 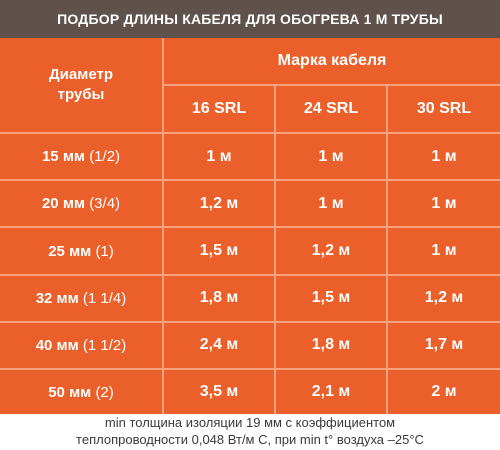 I want to click on diameter-inch: (1 1/4), so click(x=104, y=298).